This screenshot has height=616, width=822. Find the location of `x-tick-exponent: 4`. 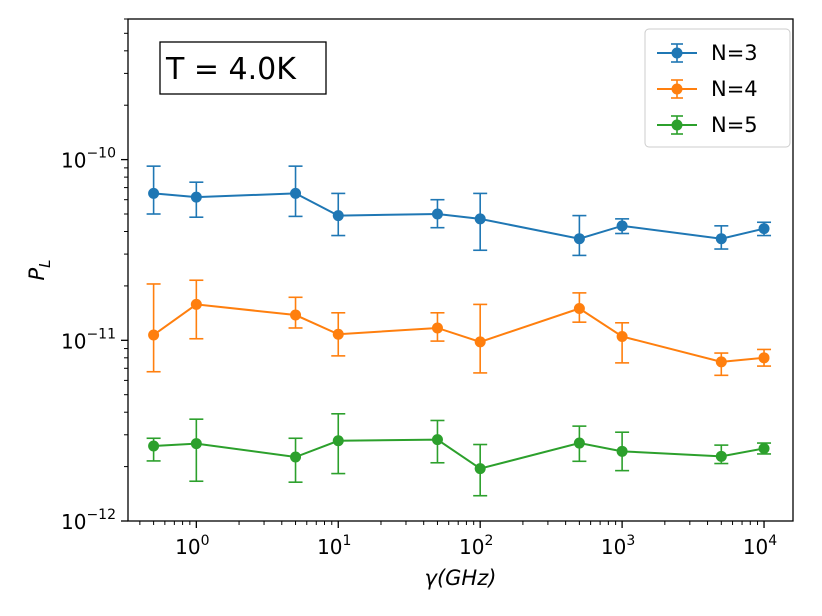

x-tick-exponent: 4 is located at coordinates (772, 541).